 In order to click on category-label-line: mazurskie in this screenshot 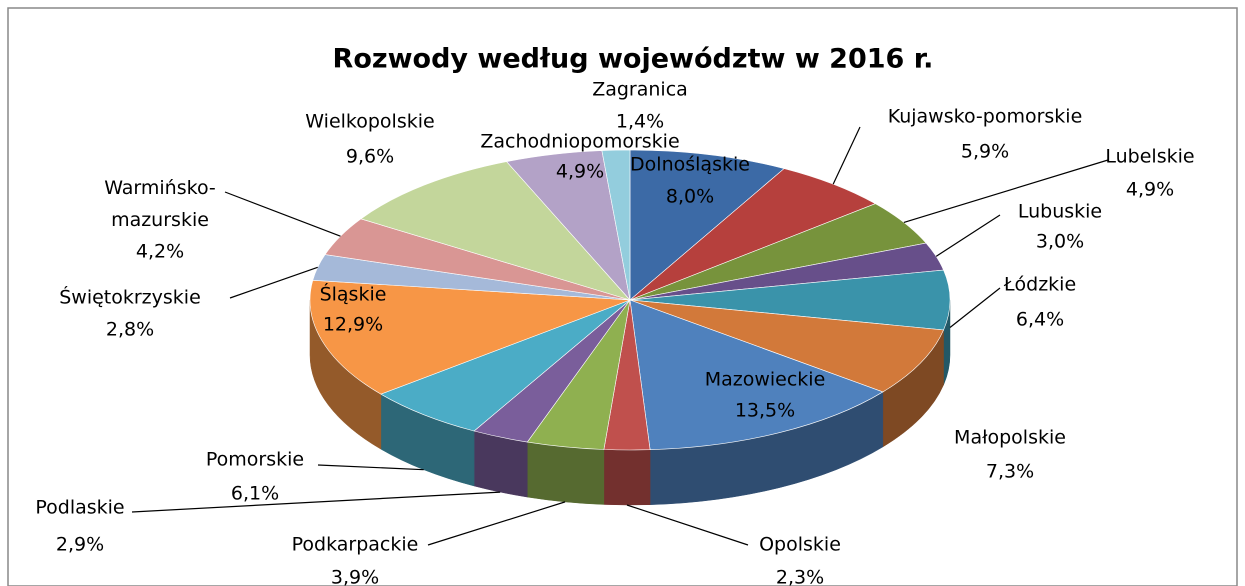, I will do `click(160, 220)`.